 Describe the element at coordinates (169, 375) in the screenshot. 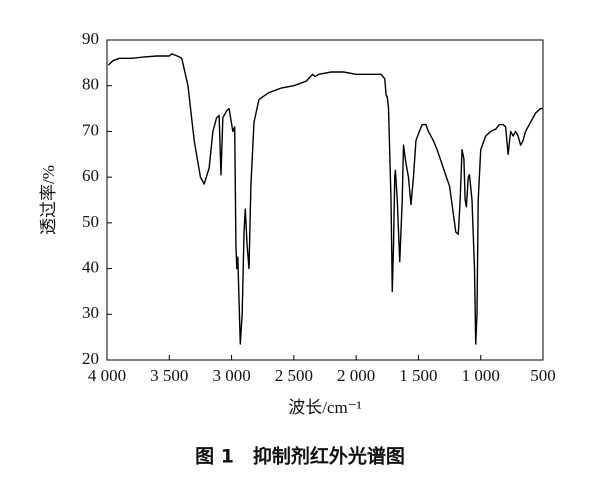

I see `x-tick-label: 3 500` at that location.